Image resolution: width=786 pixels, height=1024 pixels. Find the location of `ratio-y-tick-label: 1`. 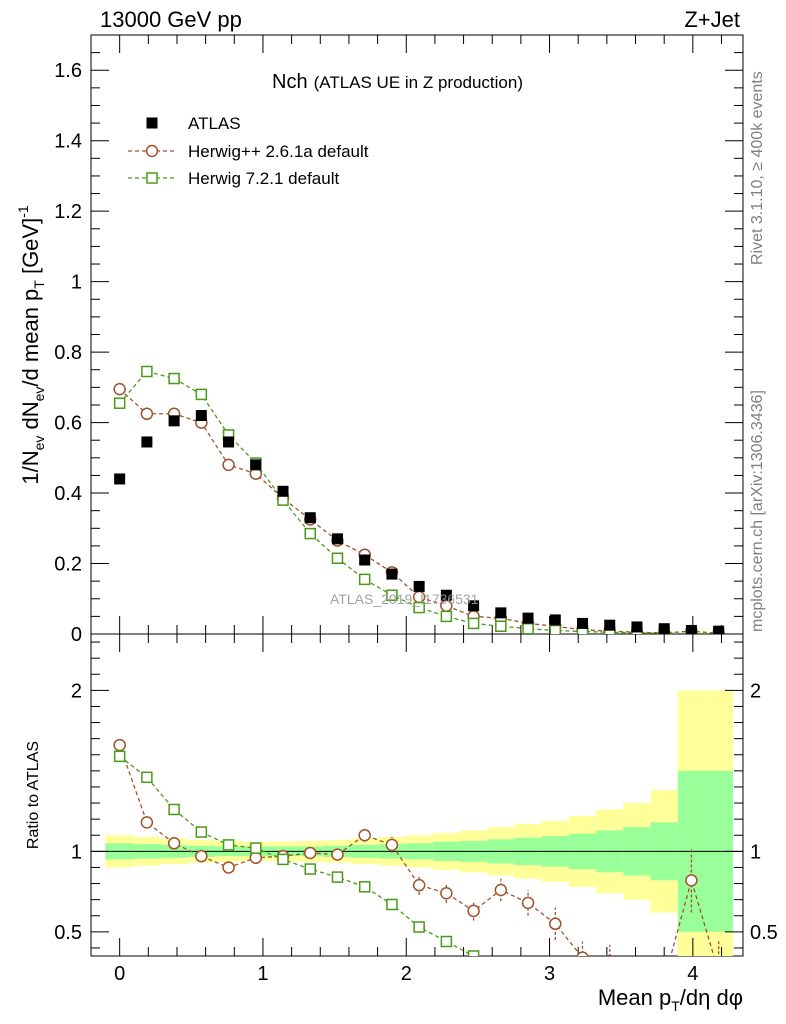

ratio-y-tick-label: 1 is located at coordinates (76, 852).